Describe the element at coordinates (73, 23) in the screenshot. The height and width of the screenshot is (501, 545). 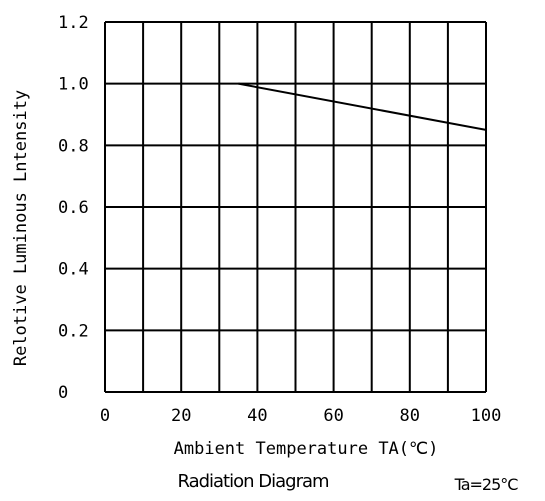
I see `y-tick-label: 1.2` at that location.